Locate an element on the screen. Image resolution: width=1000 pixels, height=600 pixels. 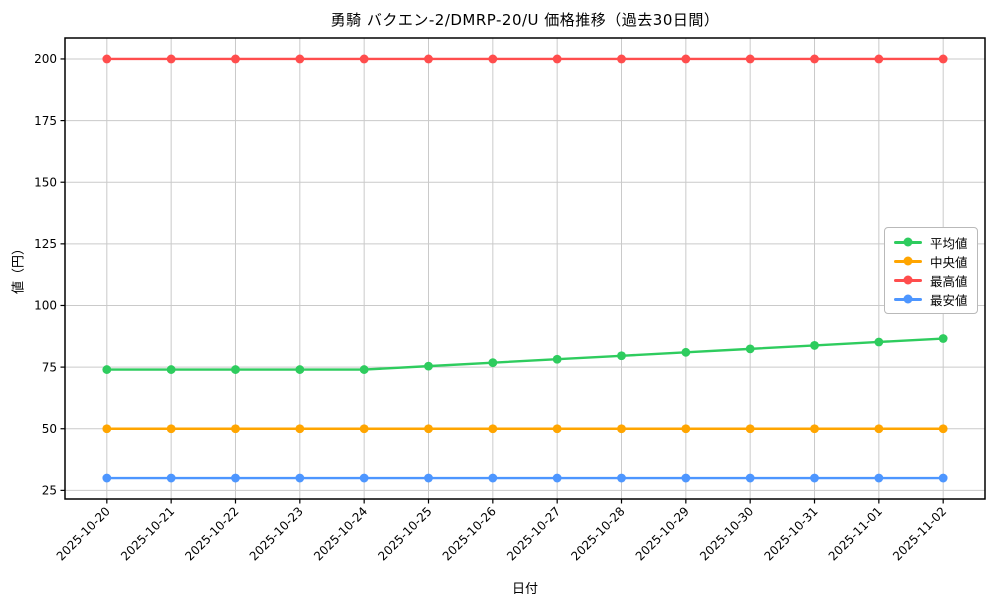
median-legend-line-icon is located at coordinates (908, 261).